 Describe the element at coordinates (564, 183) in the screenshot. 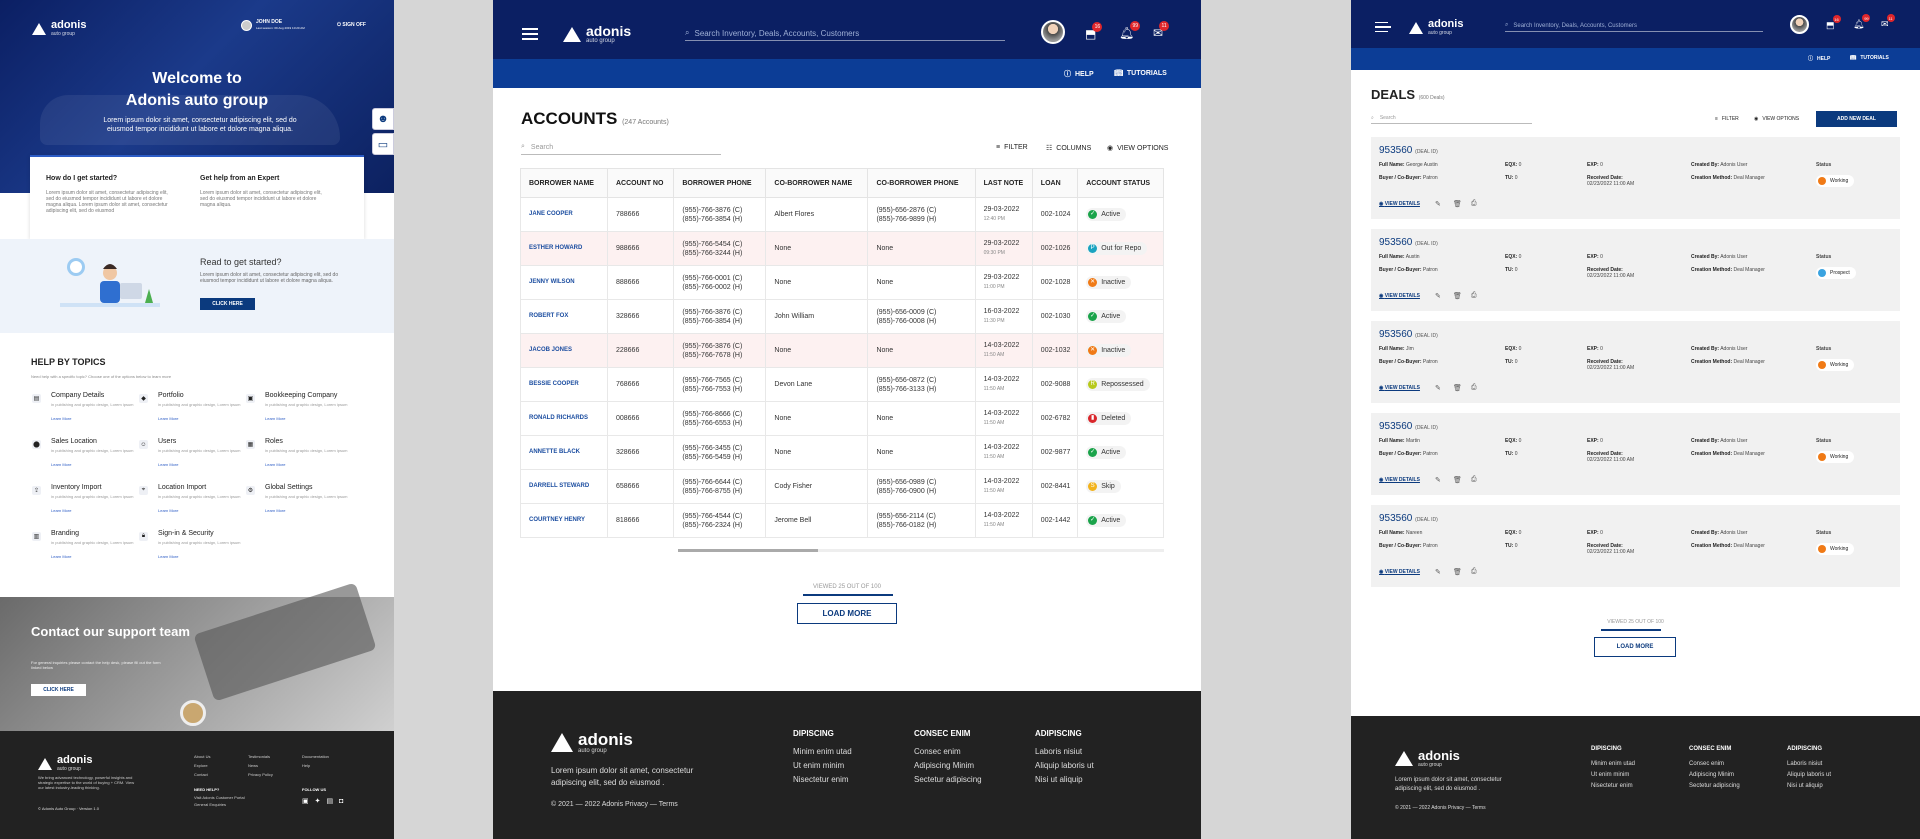

I see `column-header-borrower-name: BORROWER NAME` at that location.